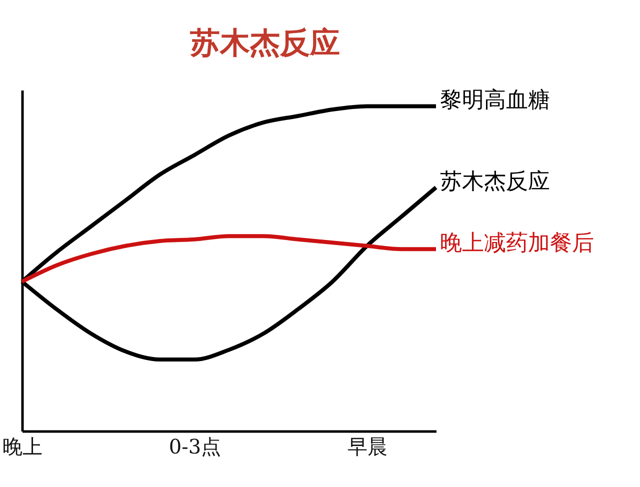 Image resolution: width=640 pixels, height=487 pixels. What do you see at coordinates (368, 446) in the screenshot?
I see `x-tick-label: 早晨` at bounding box center [368, 446].